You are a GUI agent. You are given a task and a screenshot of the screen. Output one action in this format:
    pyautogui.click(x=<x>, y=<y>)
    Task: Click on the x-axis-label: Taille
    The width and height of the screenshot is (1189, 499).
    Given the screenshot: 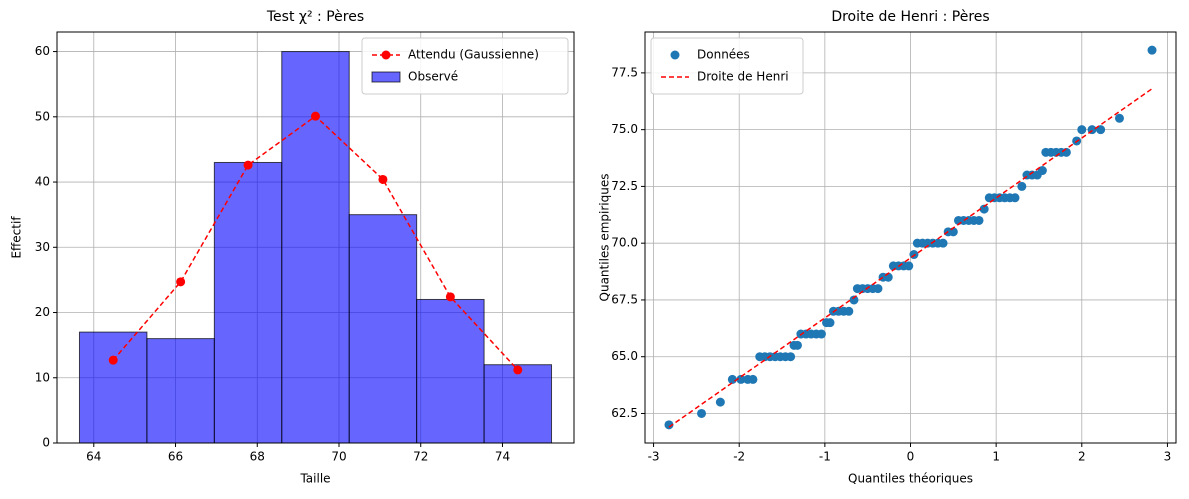 What is the action you would take?
    pyautogui.click(x=314, y=479)
    